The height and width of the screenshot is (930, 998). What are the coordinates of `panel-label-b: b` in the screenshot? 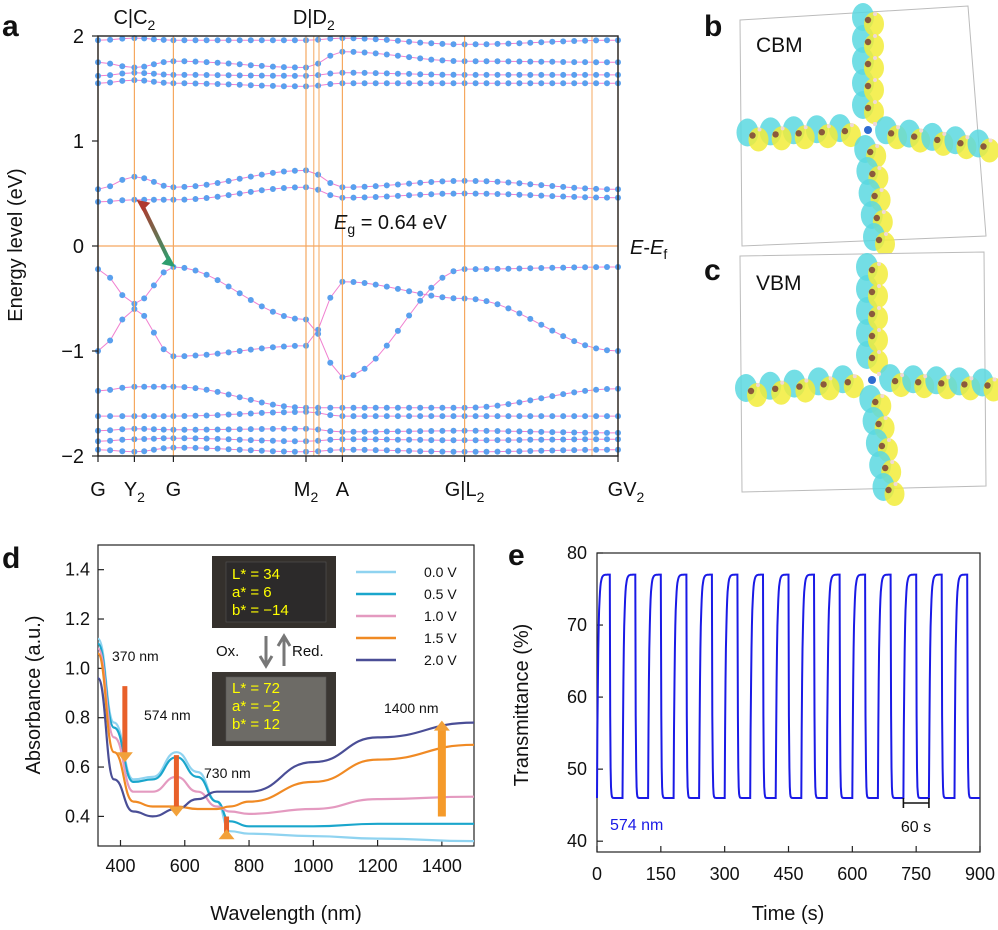 It's located at (713, 26).